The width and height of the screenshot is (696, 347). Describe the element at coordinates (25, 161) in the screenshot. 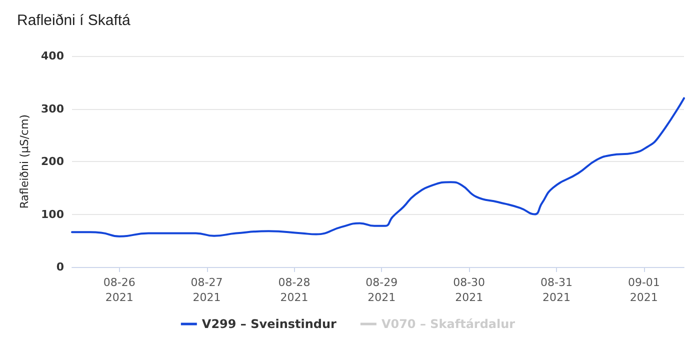

I see `y-axis-title: Rafleiðni (µS/cm)` at that location.